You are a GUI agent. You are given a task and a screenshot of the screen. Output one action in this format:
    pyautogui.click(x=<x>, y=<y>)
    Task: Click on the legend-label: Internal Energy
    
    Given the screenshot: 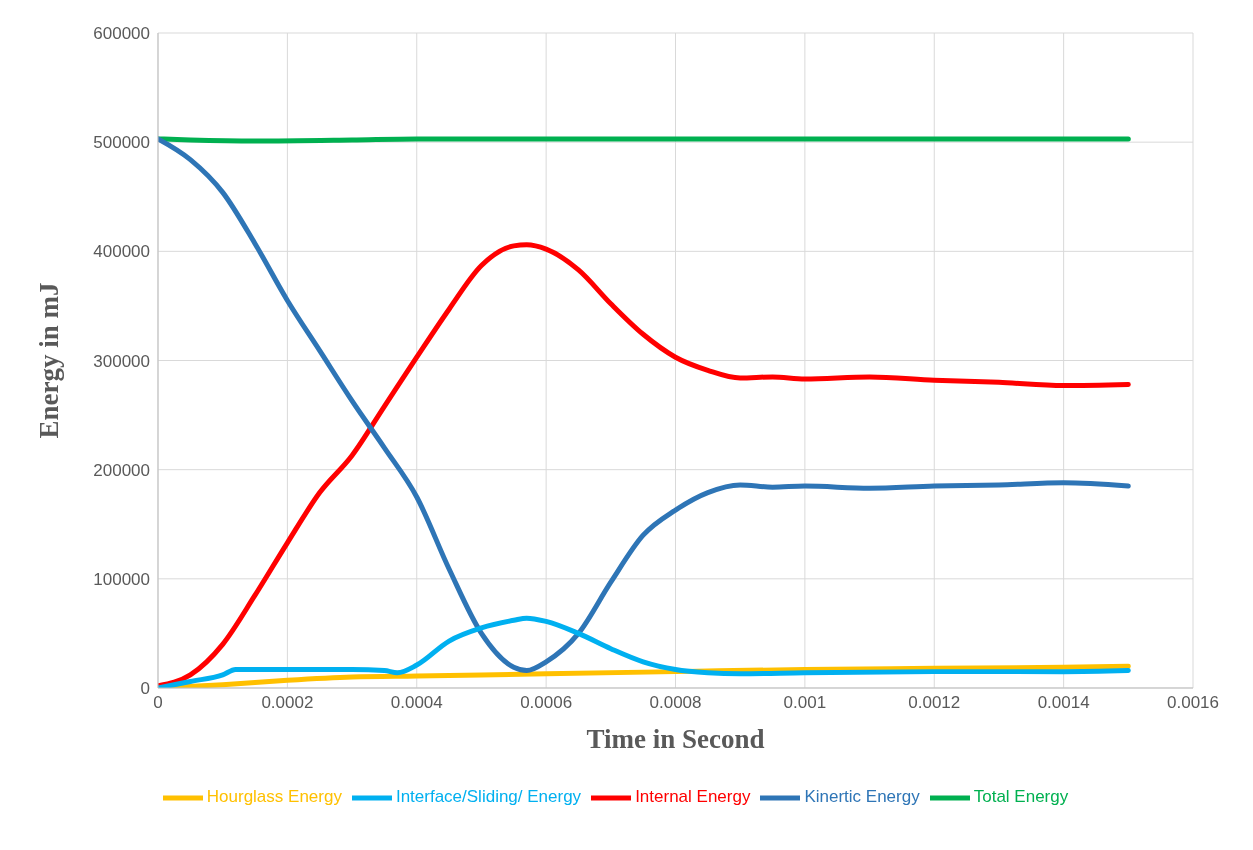 What is the action you would take?
    pyautogui.click(x=693, y=797)
    